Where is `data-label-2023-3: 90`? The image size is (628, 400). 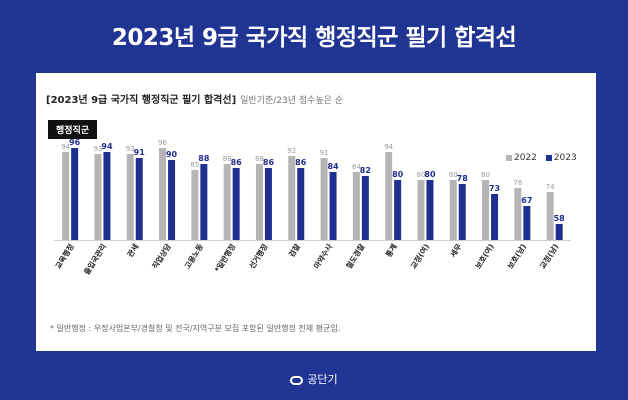 data-label-2023-3: 90 is located at coordinates (172, 154).